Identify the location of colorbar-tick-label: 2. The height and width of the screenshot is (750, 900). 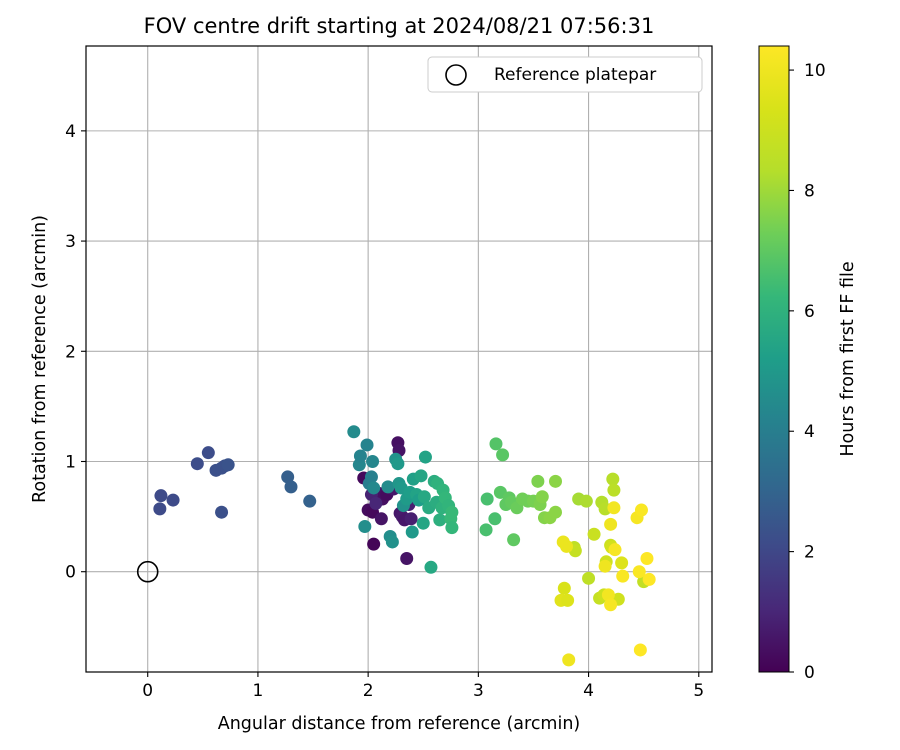
(809, 553).